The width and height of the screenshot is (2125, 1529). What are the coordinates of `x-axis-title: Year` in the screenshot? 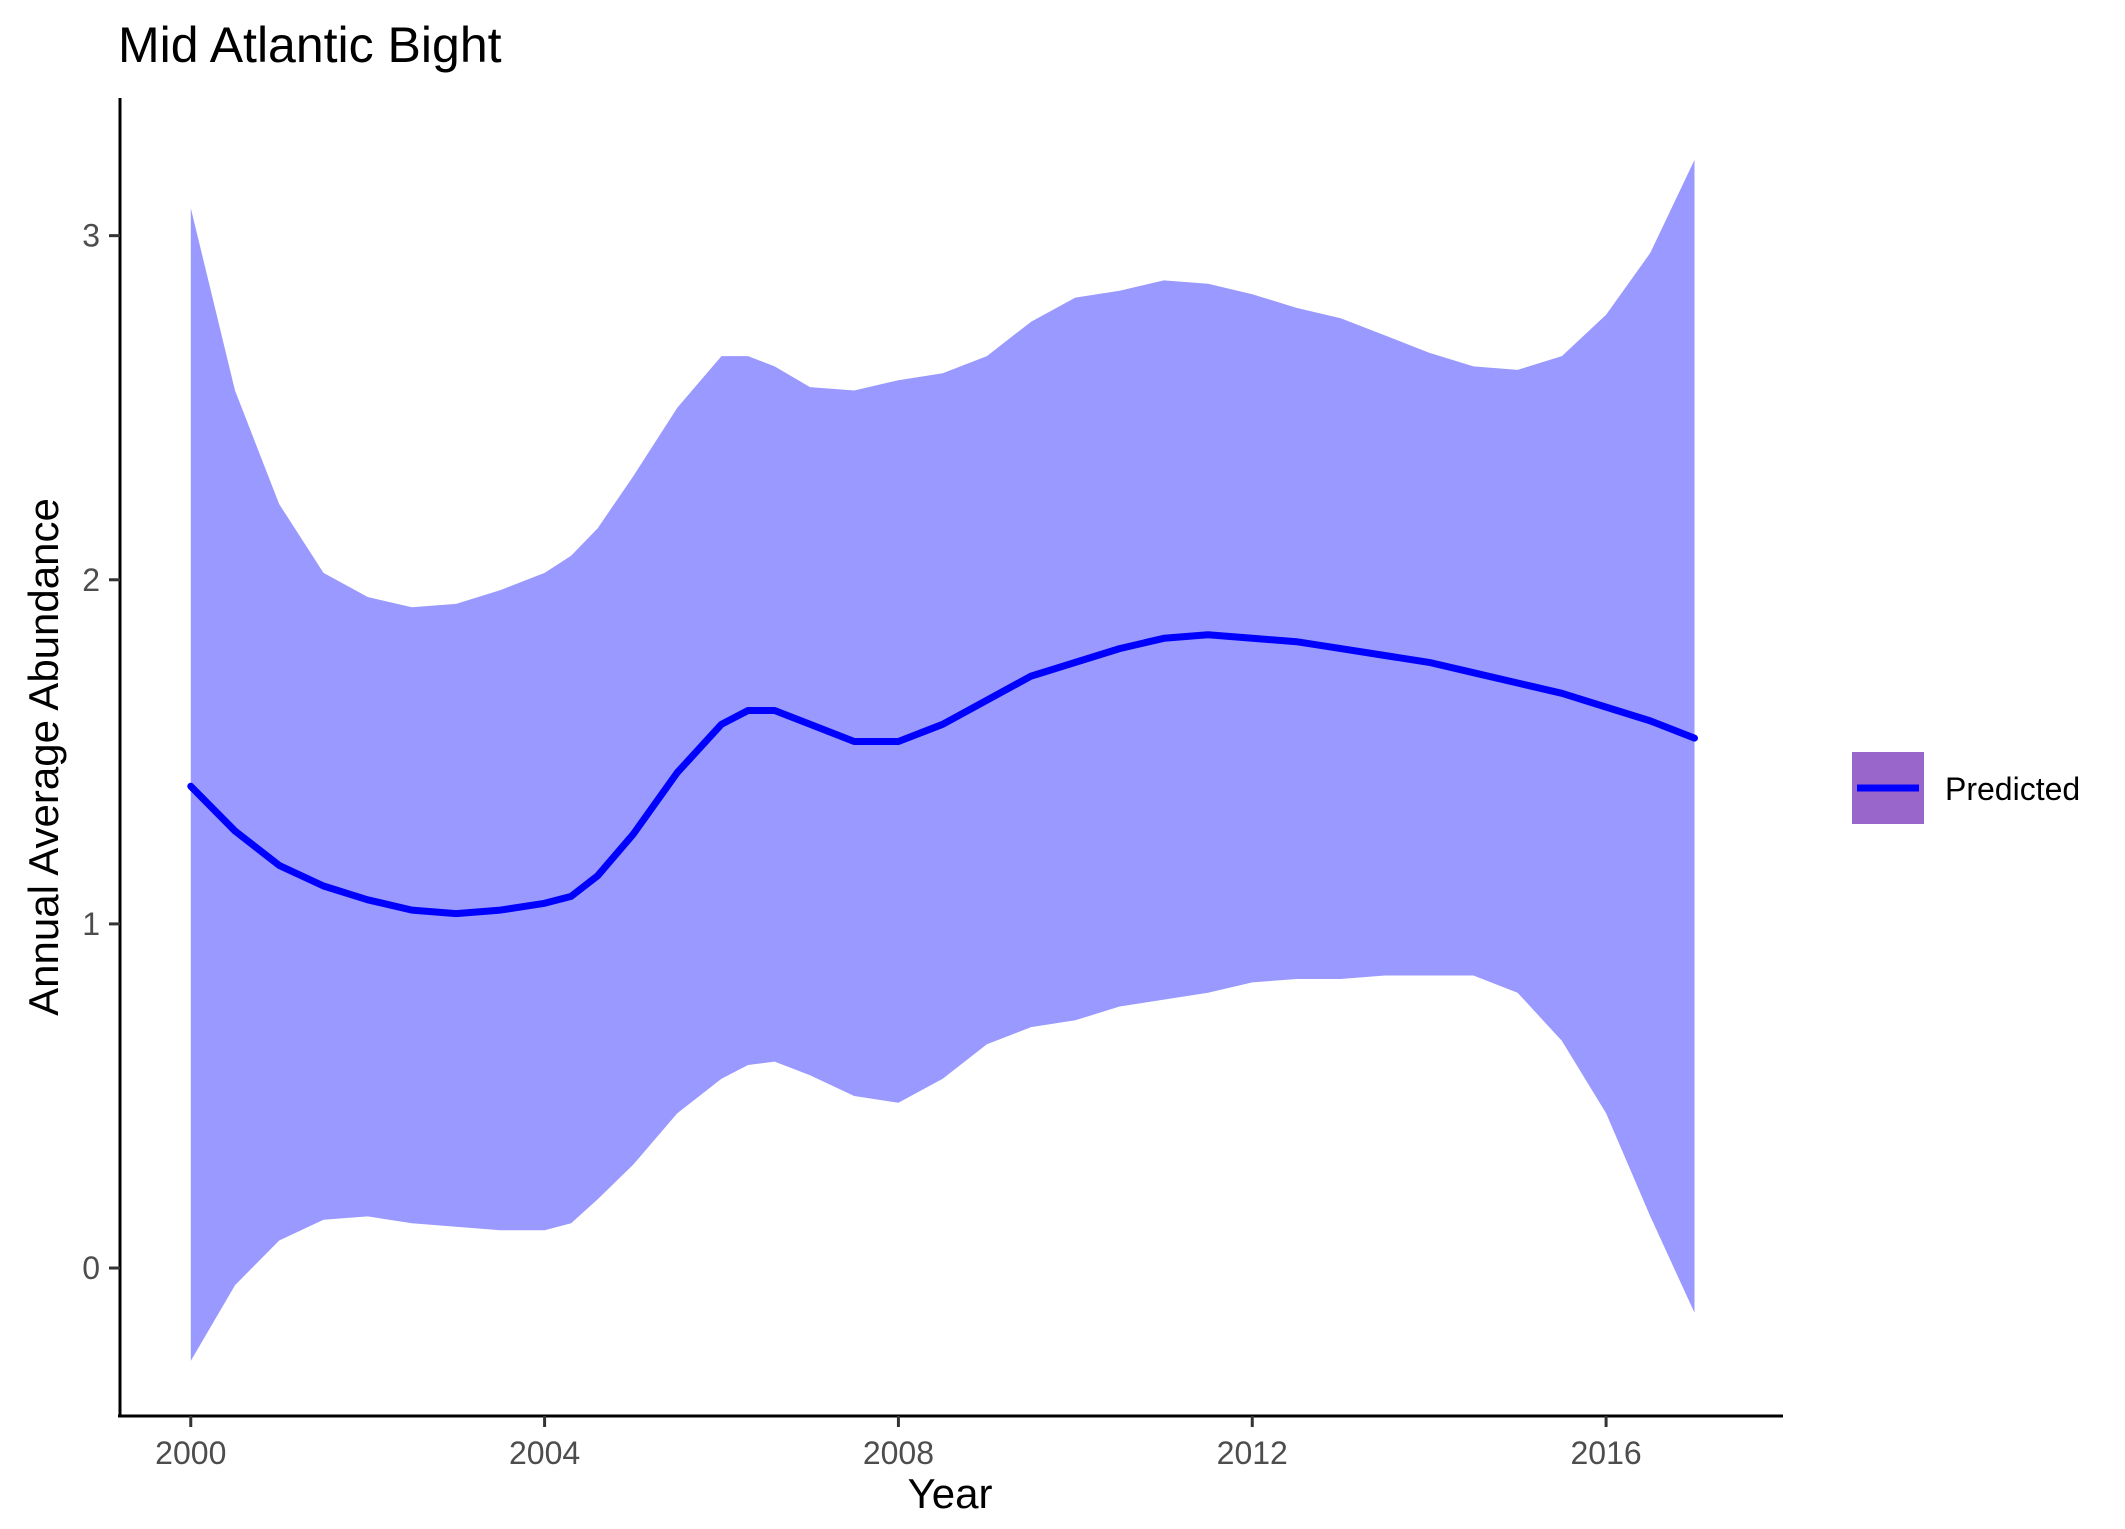 It's located at (950, 1493).